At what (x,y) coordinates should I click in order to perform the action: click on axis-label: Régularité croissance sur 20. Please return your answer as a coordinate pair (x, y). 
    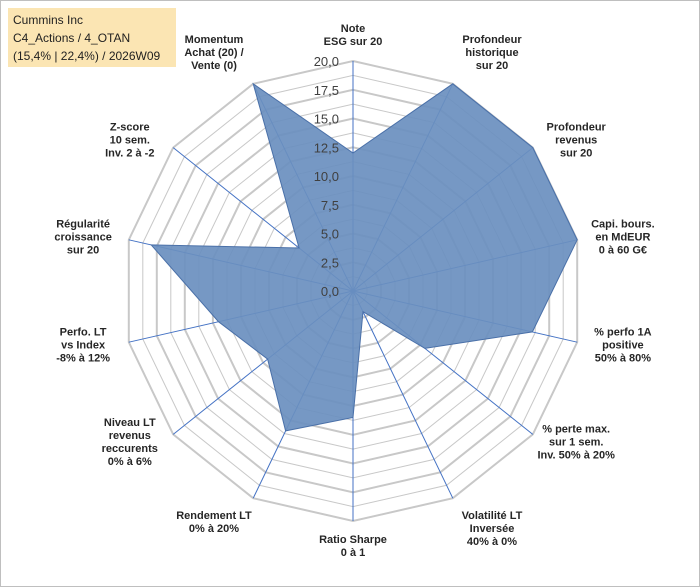
    Looking at the image, I should click on (82, 238).